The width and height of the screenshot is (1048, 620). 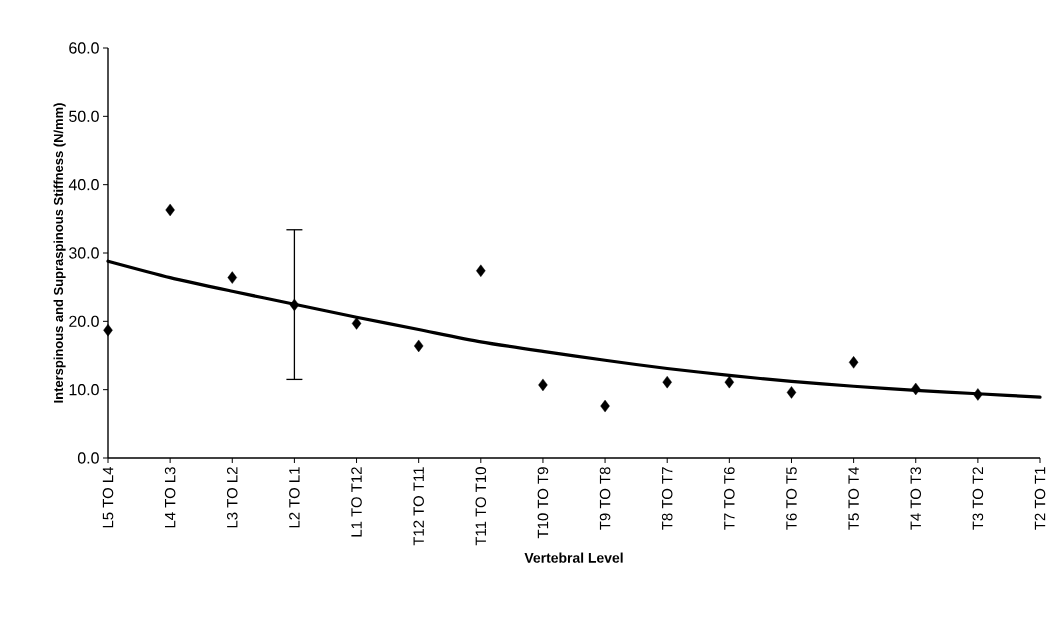 What do you see at coordinates (84, 390) in the screenshot?
I see `y-tick-label: 10.0` at bounding box center [84, 390].